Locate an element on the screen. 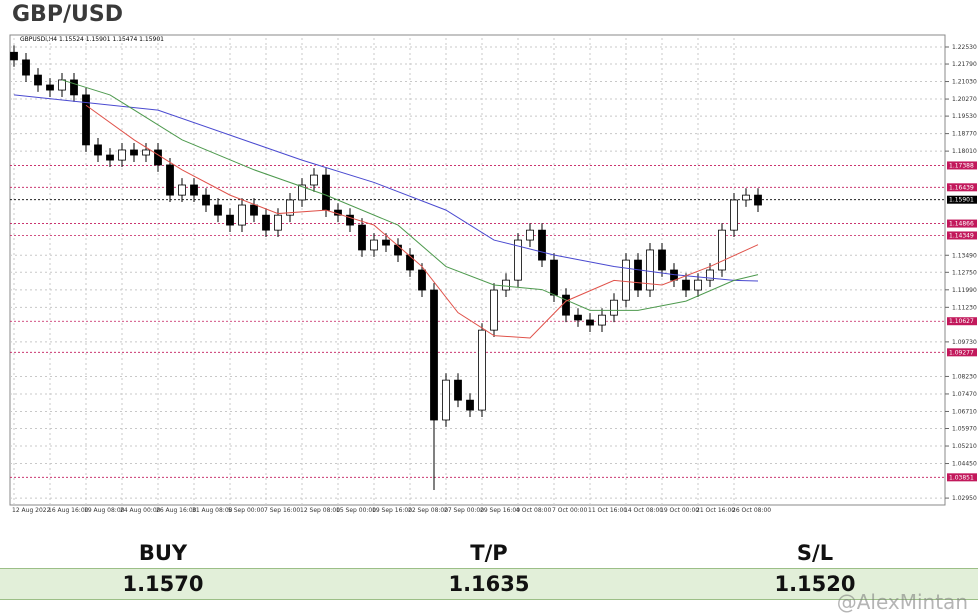 This screenshot has width=978, height=615. table-cell: 1.1635 is located at coordinates (489, 584).